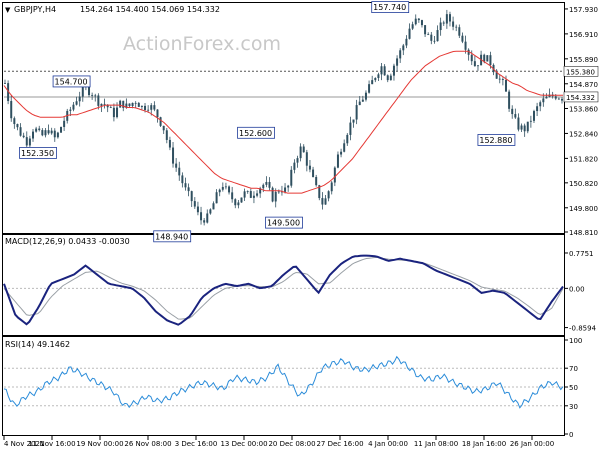 Image resolution: width=600 pixels, height=454 pixels. I want to click on y-tick-label: 152.840, so click(583, 134).